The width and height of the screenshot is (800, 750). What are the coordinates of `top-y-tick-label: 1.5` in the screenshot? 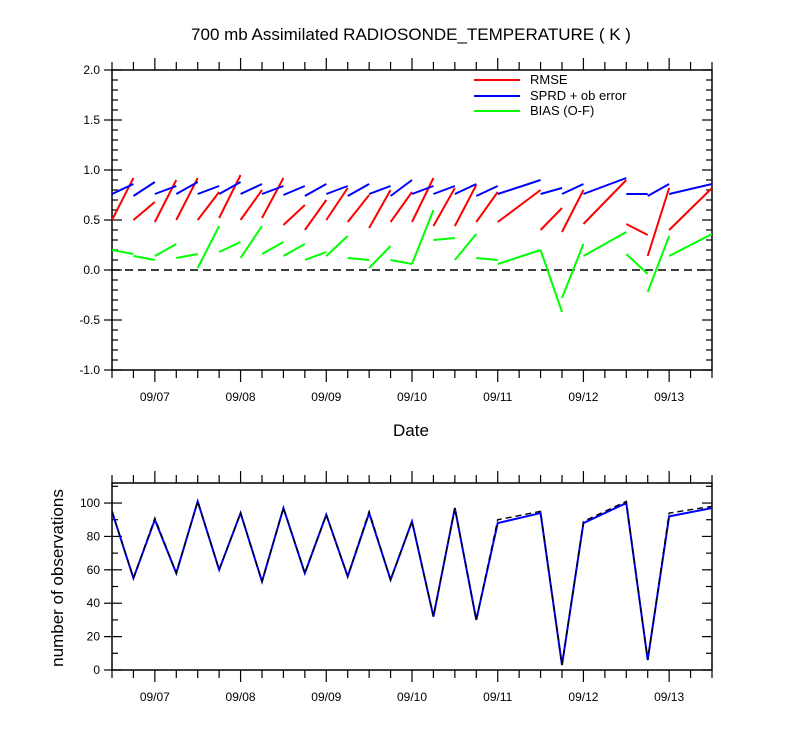 It's located at (91, 120).